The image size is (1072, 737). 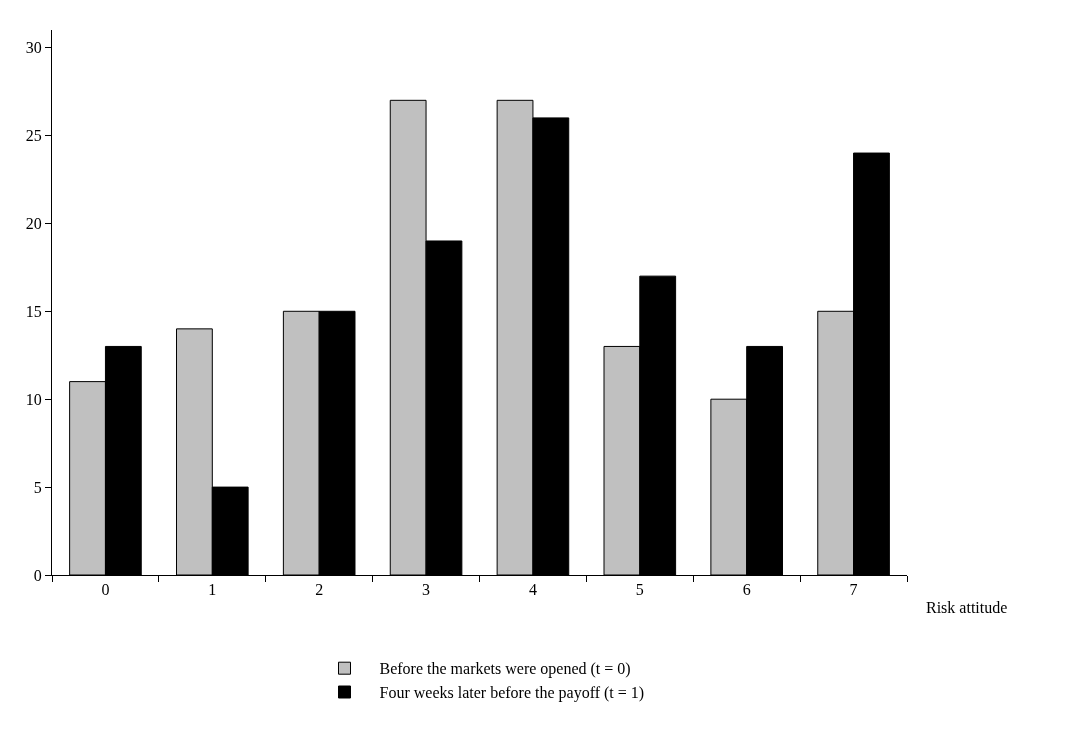 What do you see at coordinates (967, 607) in the screenshot?
I see `x-axis-title: Risk attitude` at bounding box center [967, 607].